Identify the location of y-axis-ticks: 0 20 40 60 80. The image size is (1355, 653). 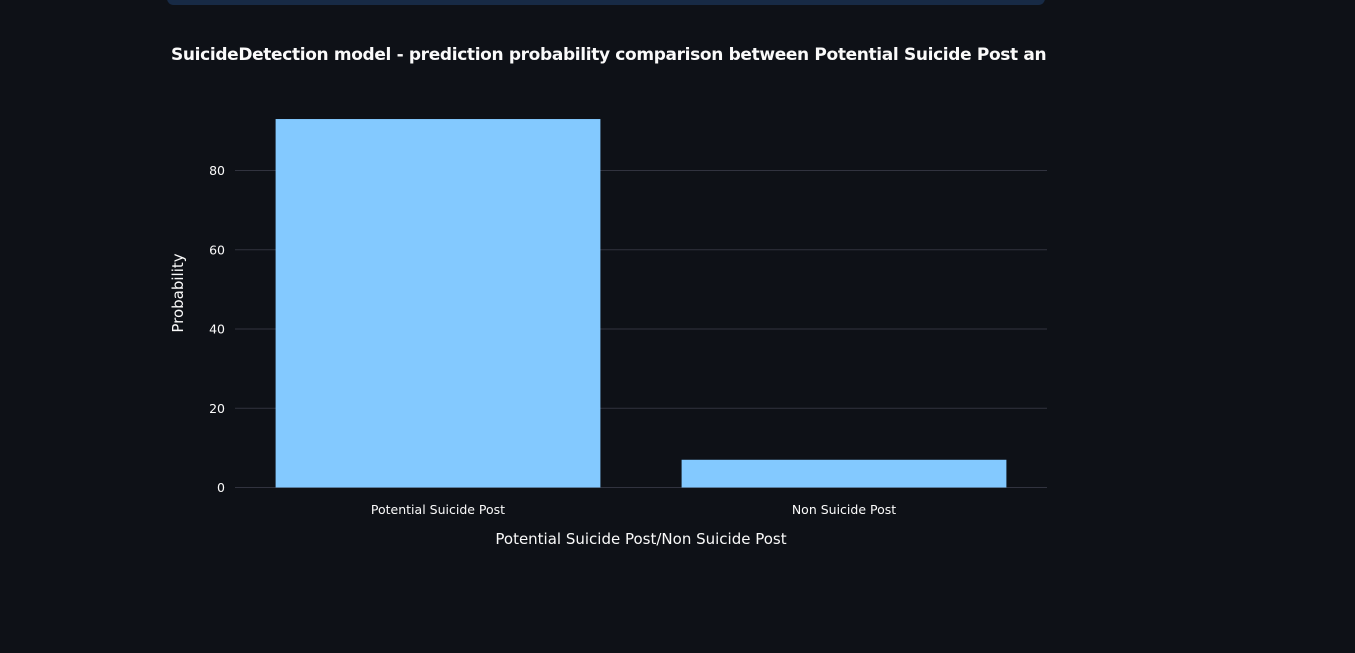
(217, 329).